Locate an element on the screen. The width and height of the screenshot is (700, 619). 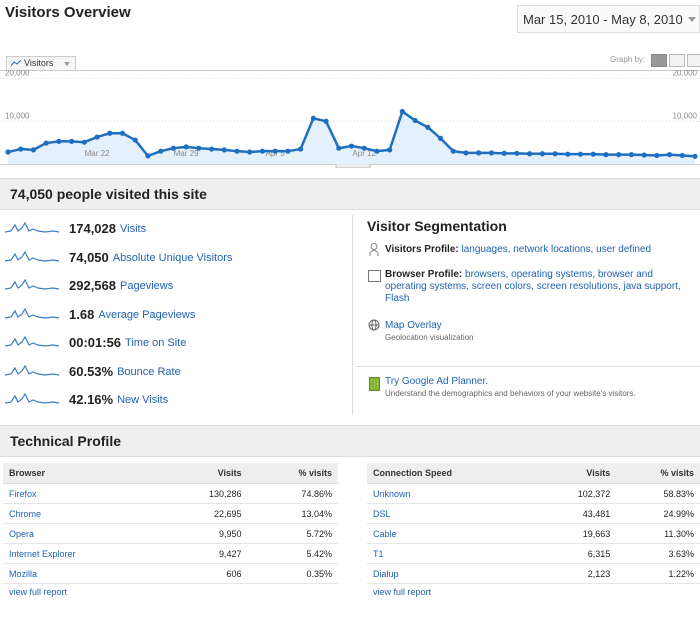
map-overlay-link: Map Overlay is located at coordinates (413, 325).